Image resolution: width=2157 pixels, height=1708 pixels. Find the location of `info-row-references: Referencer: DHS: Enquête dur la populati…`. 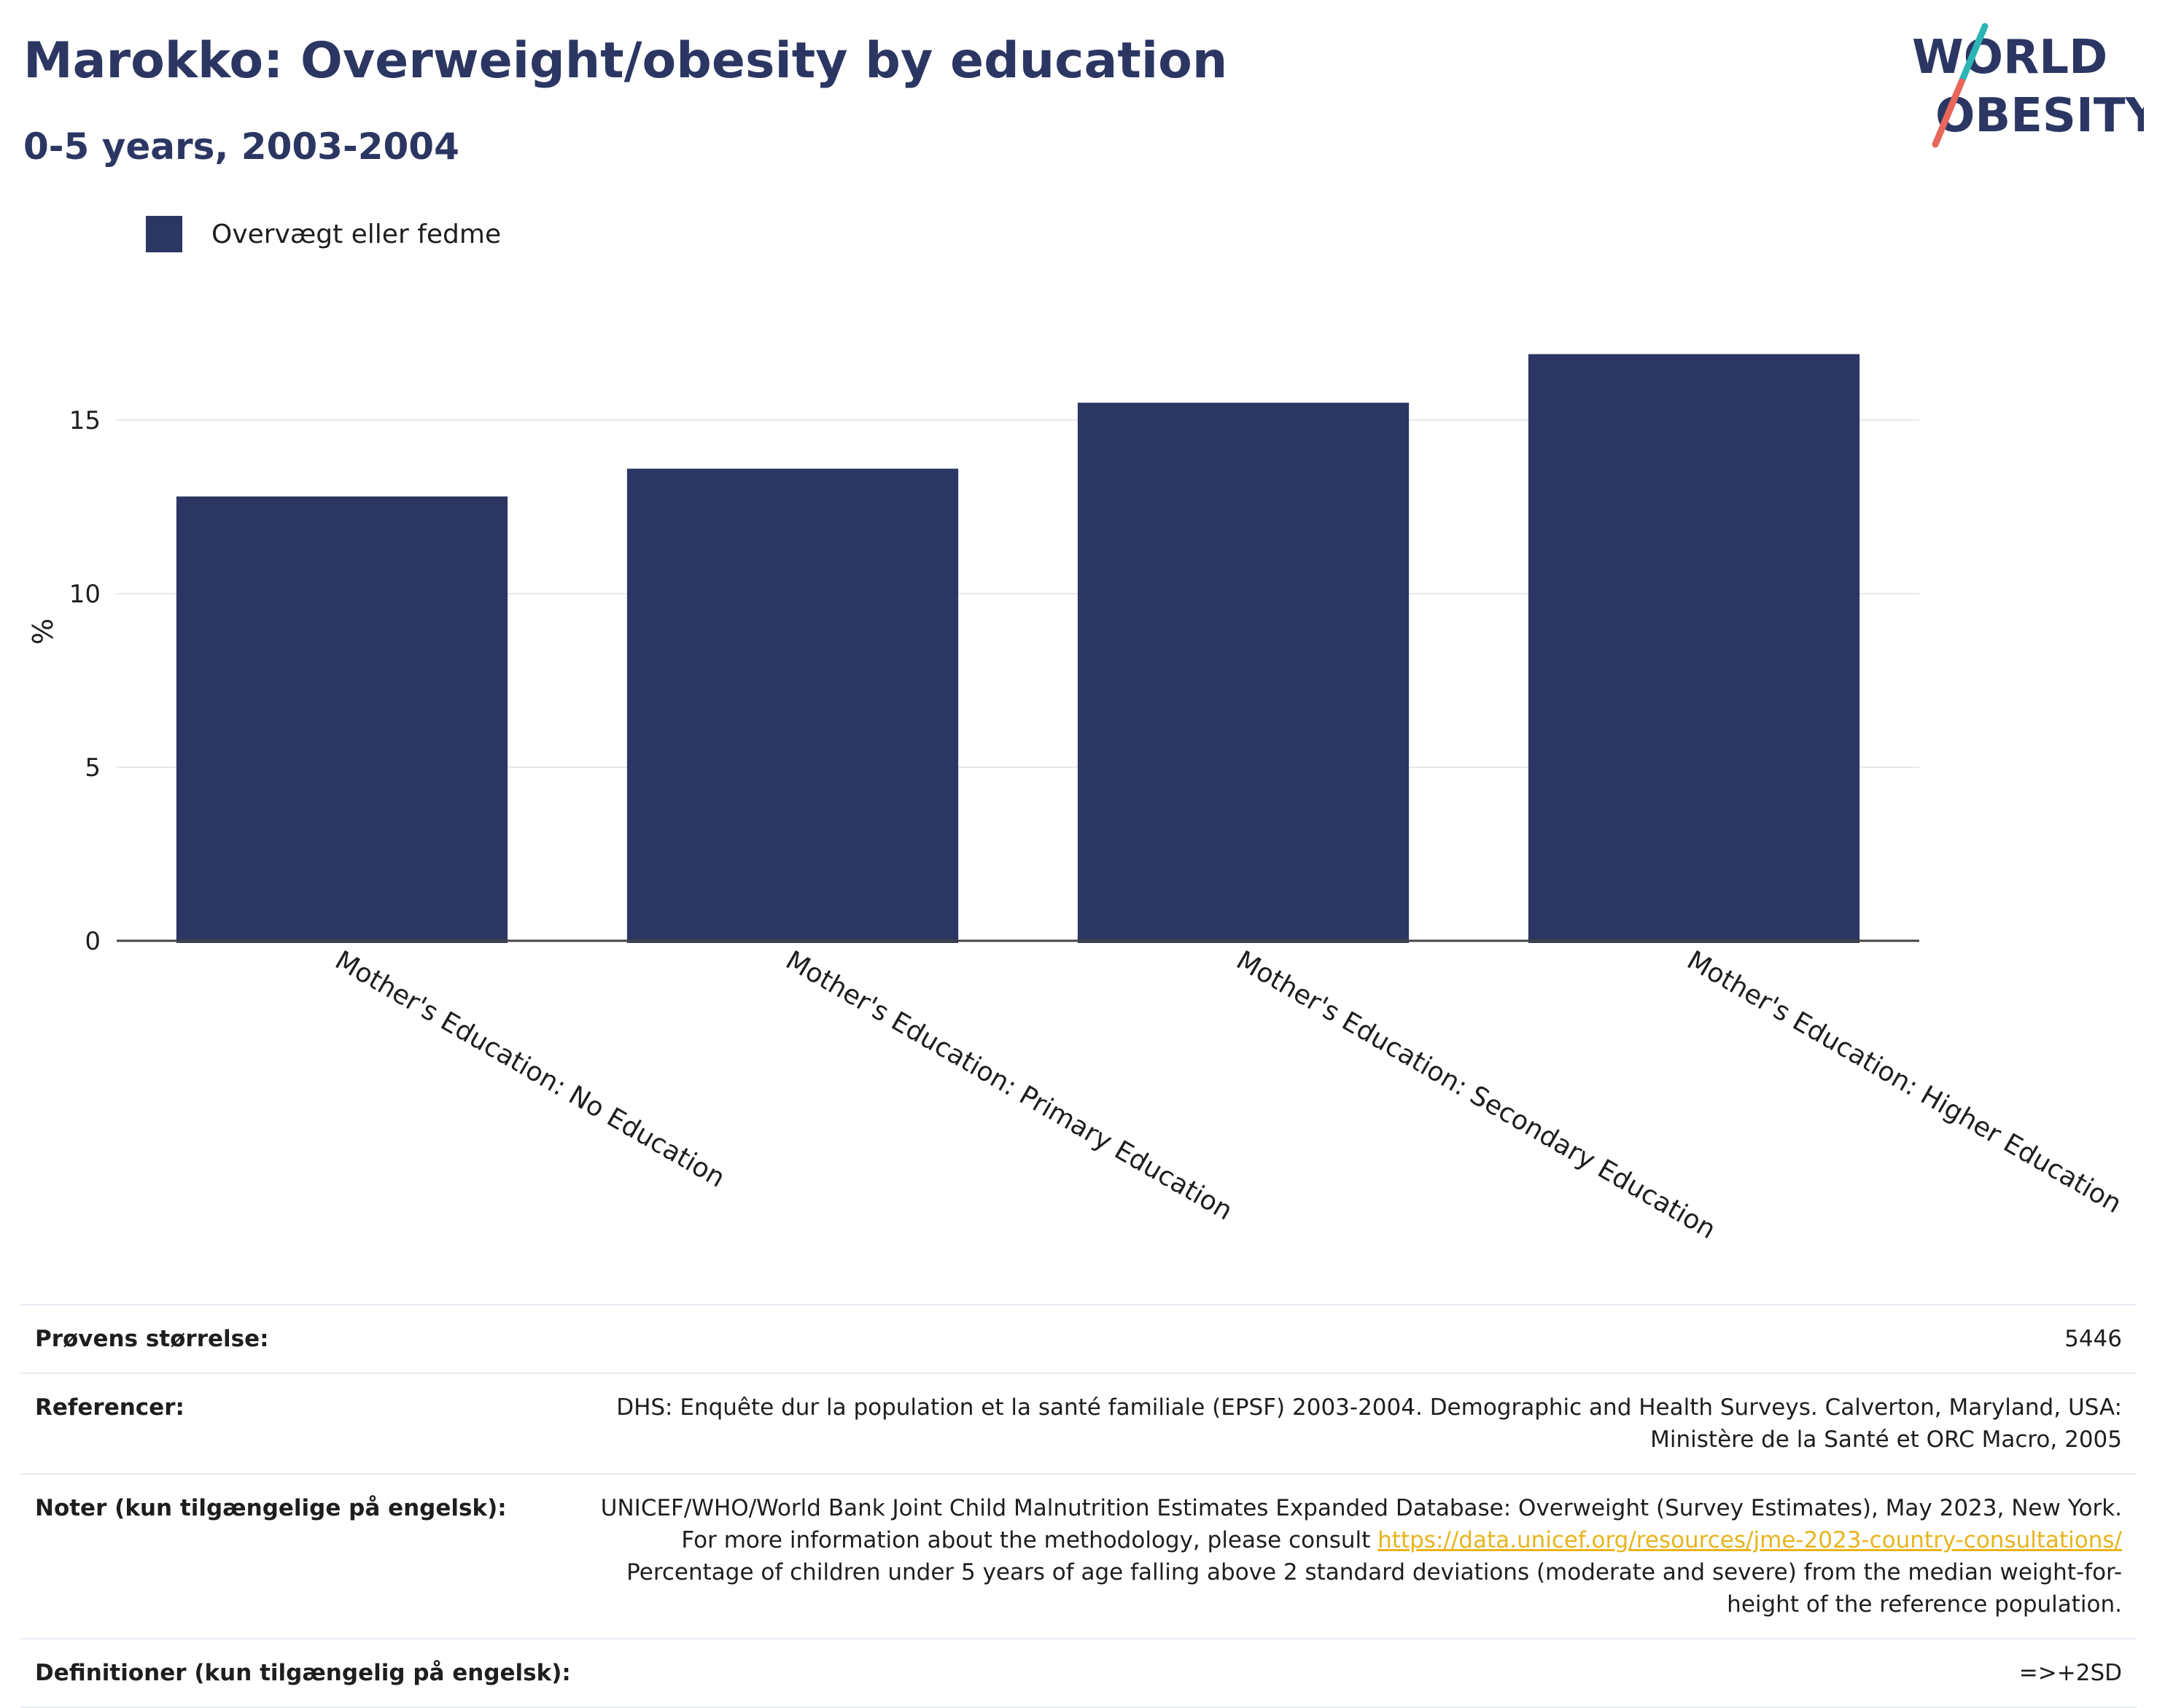

info-row-references: Referencer: DHS: Enquête dur la populati… is located at coordinates (1078, 1424).